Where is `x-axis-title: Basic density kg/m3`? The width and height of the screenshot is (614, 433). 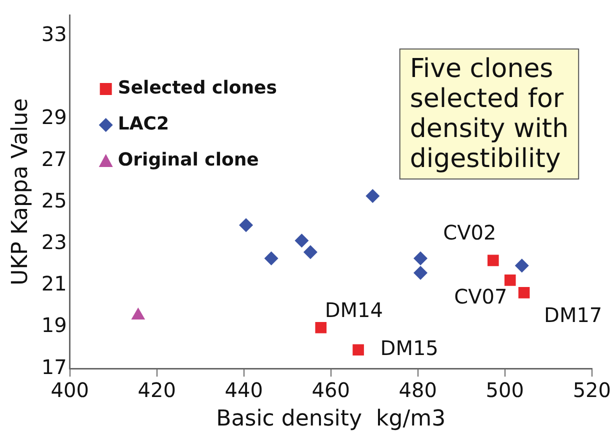 x-axis-title: Basic density kg/m3 is located at coordinates (331, 419).